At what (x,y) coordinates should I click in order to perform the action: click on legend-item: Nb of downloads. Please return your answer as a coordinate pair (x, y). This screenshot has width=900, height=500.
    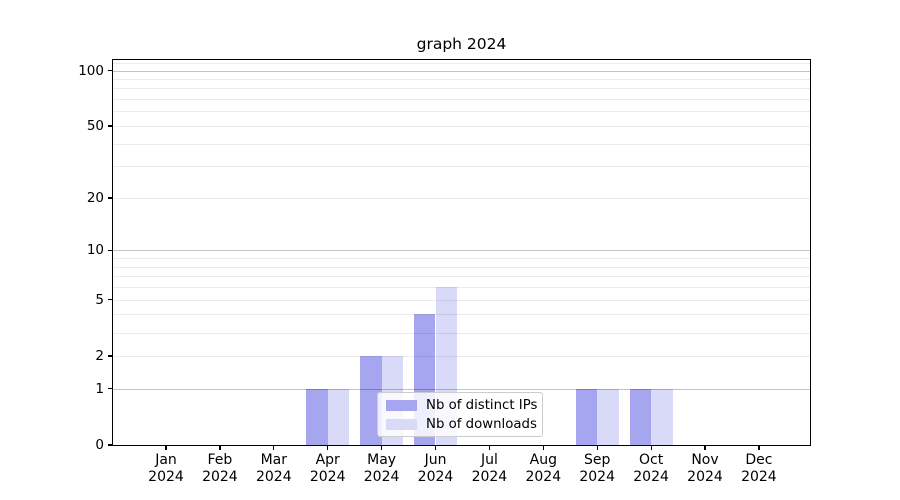
    Looking at the image, I should click on (464, 424).